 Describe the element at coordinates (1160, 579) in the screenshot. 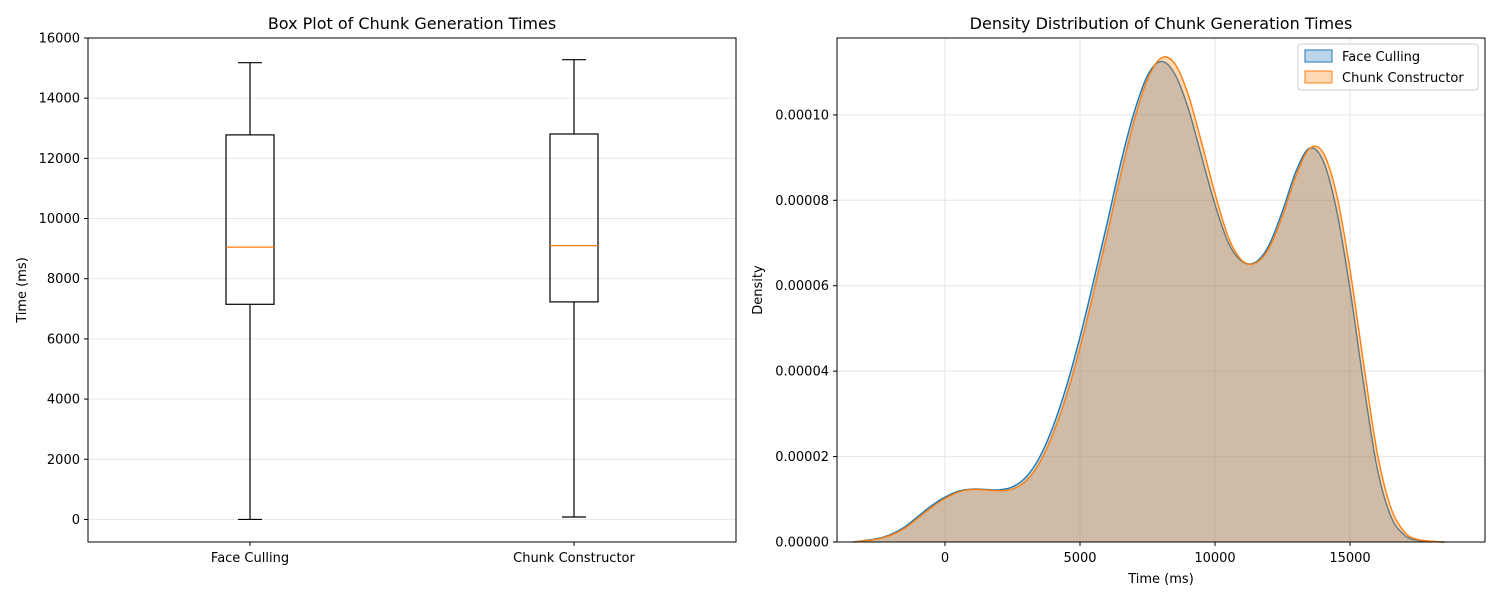

I see `density-plot-x-axis-label: Time (ms)` at that location.